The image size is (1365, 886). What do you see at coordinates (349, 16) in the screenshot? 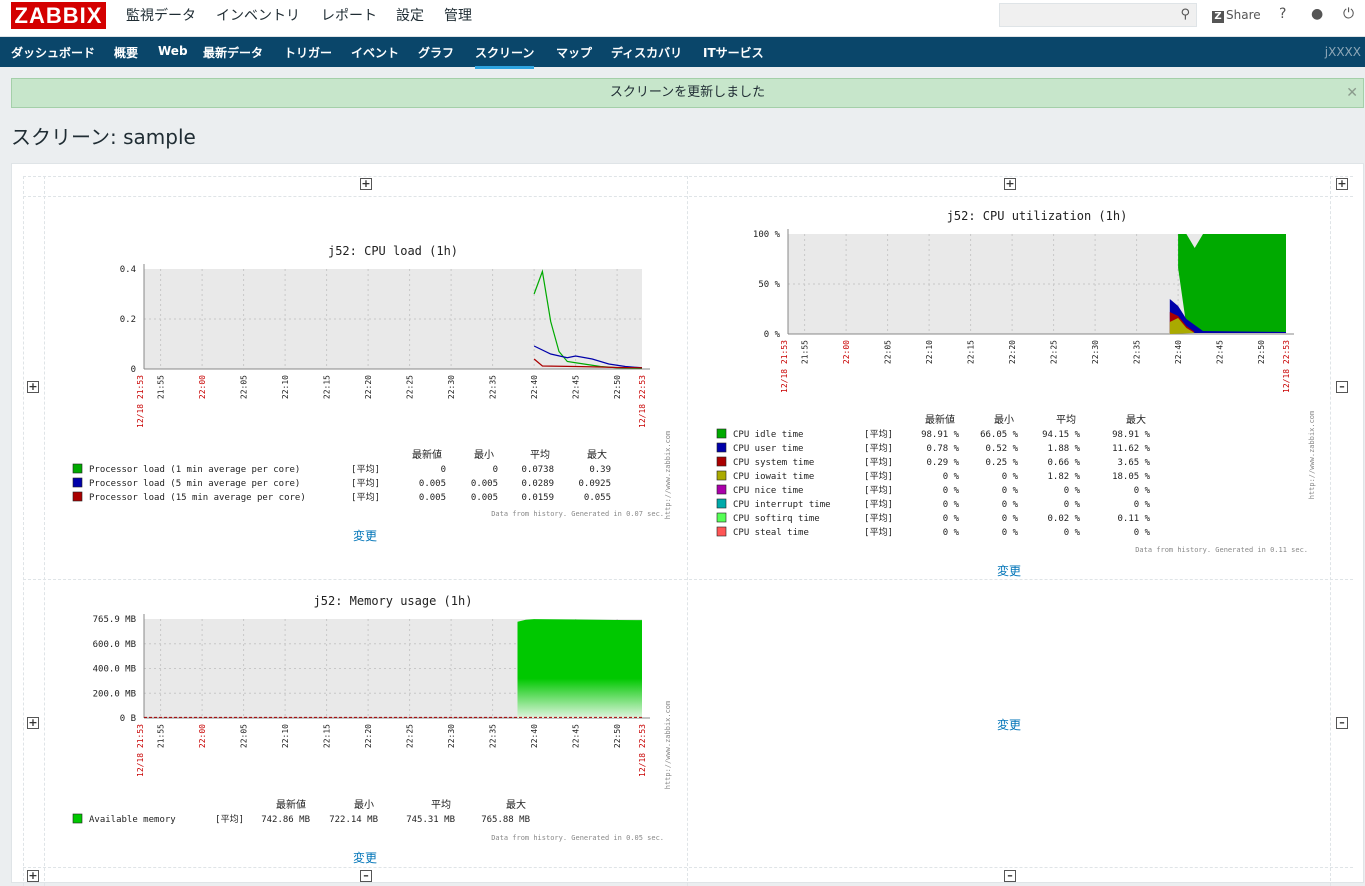
I see `nav-reports: レポート` at bounding box center [349, 16].